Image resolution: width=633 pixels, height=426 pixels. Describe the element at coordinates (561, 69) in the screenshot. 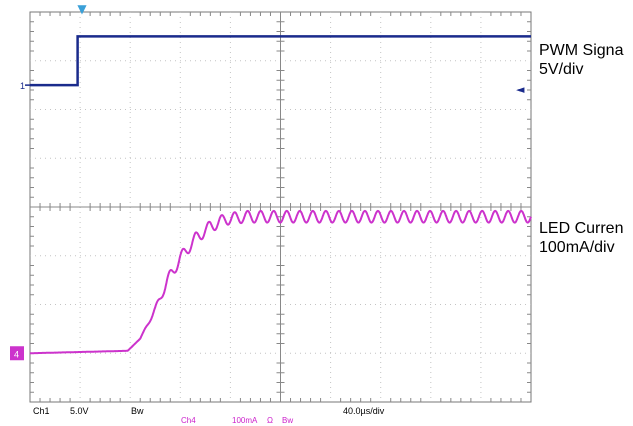

I see `pwm-scale-label: 5V/div` at that location.